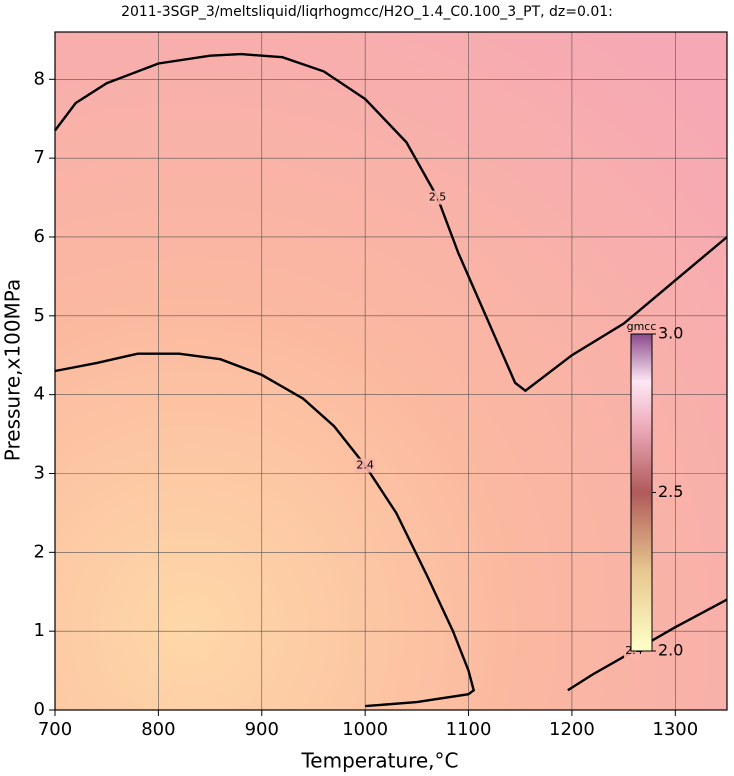  What do you see at coordinates (641, 492) in the screenshot?
I see `colorbar` at bounding box center [641, 492].